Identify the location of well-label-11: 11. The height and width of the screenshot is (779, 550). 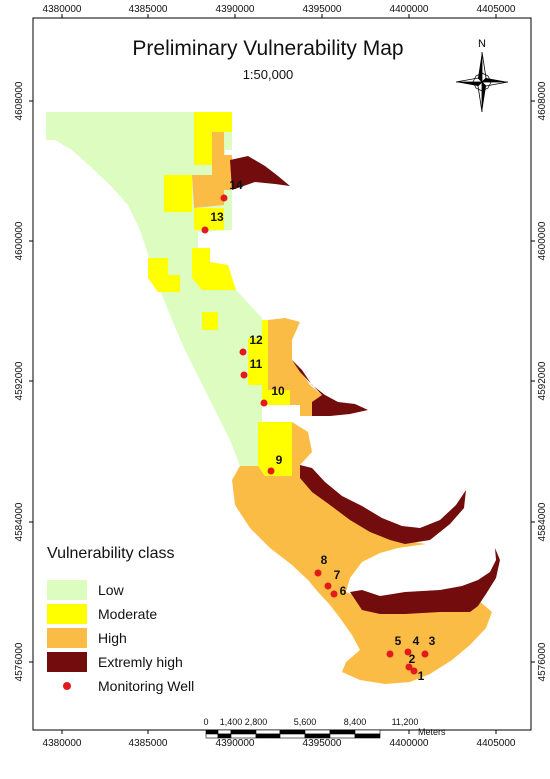
(256, 364).